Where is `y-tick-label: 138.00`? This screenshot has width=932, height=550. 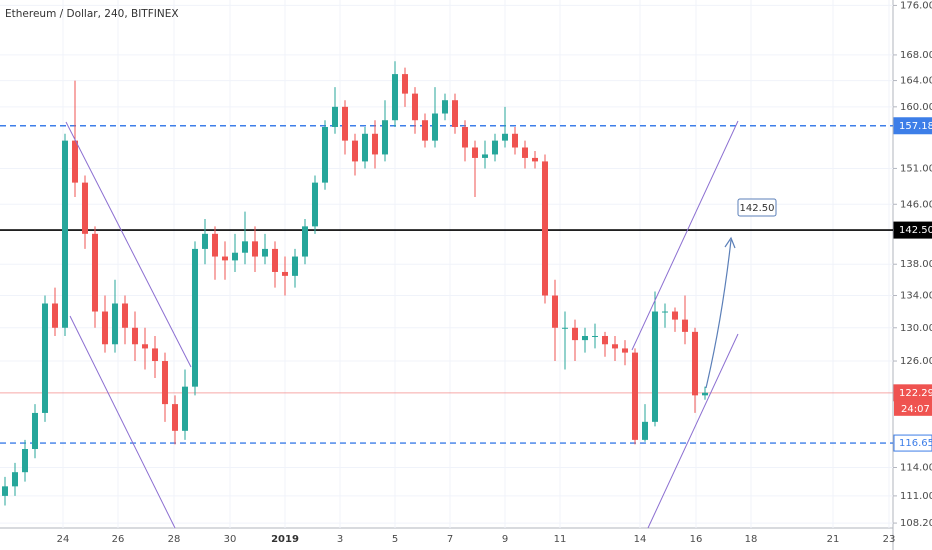
y-tick-label: 138.00 is located at coordinates (916, 264).